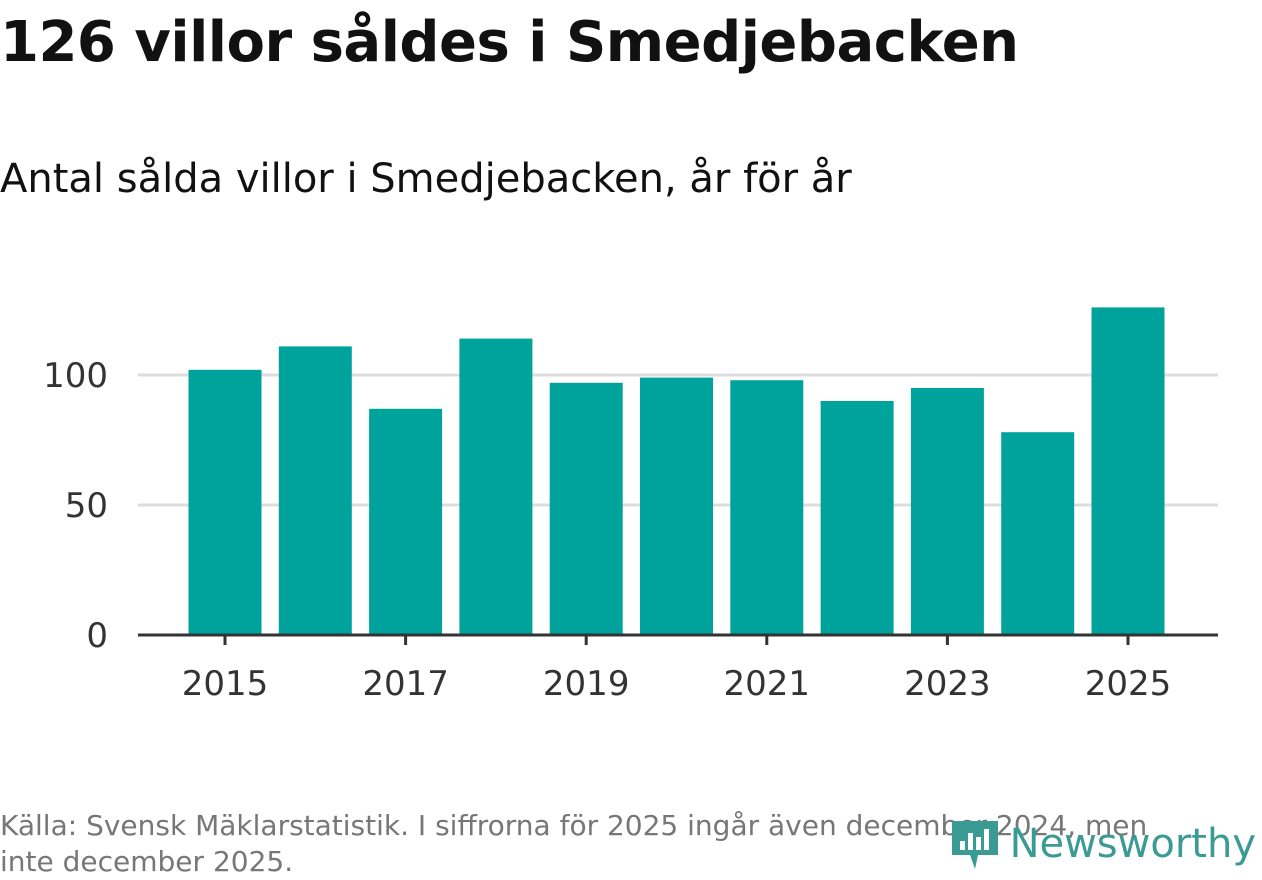 This screenshot has width=1262, height=880. I want to click on bar-2022, so click(857, 518).